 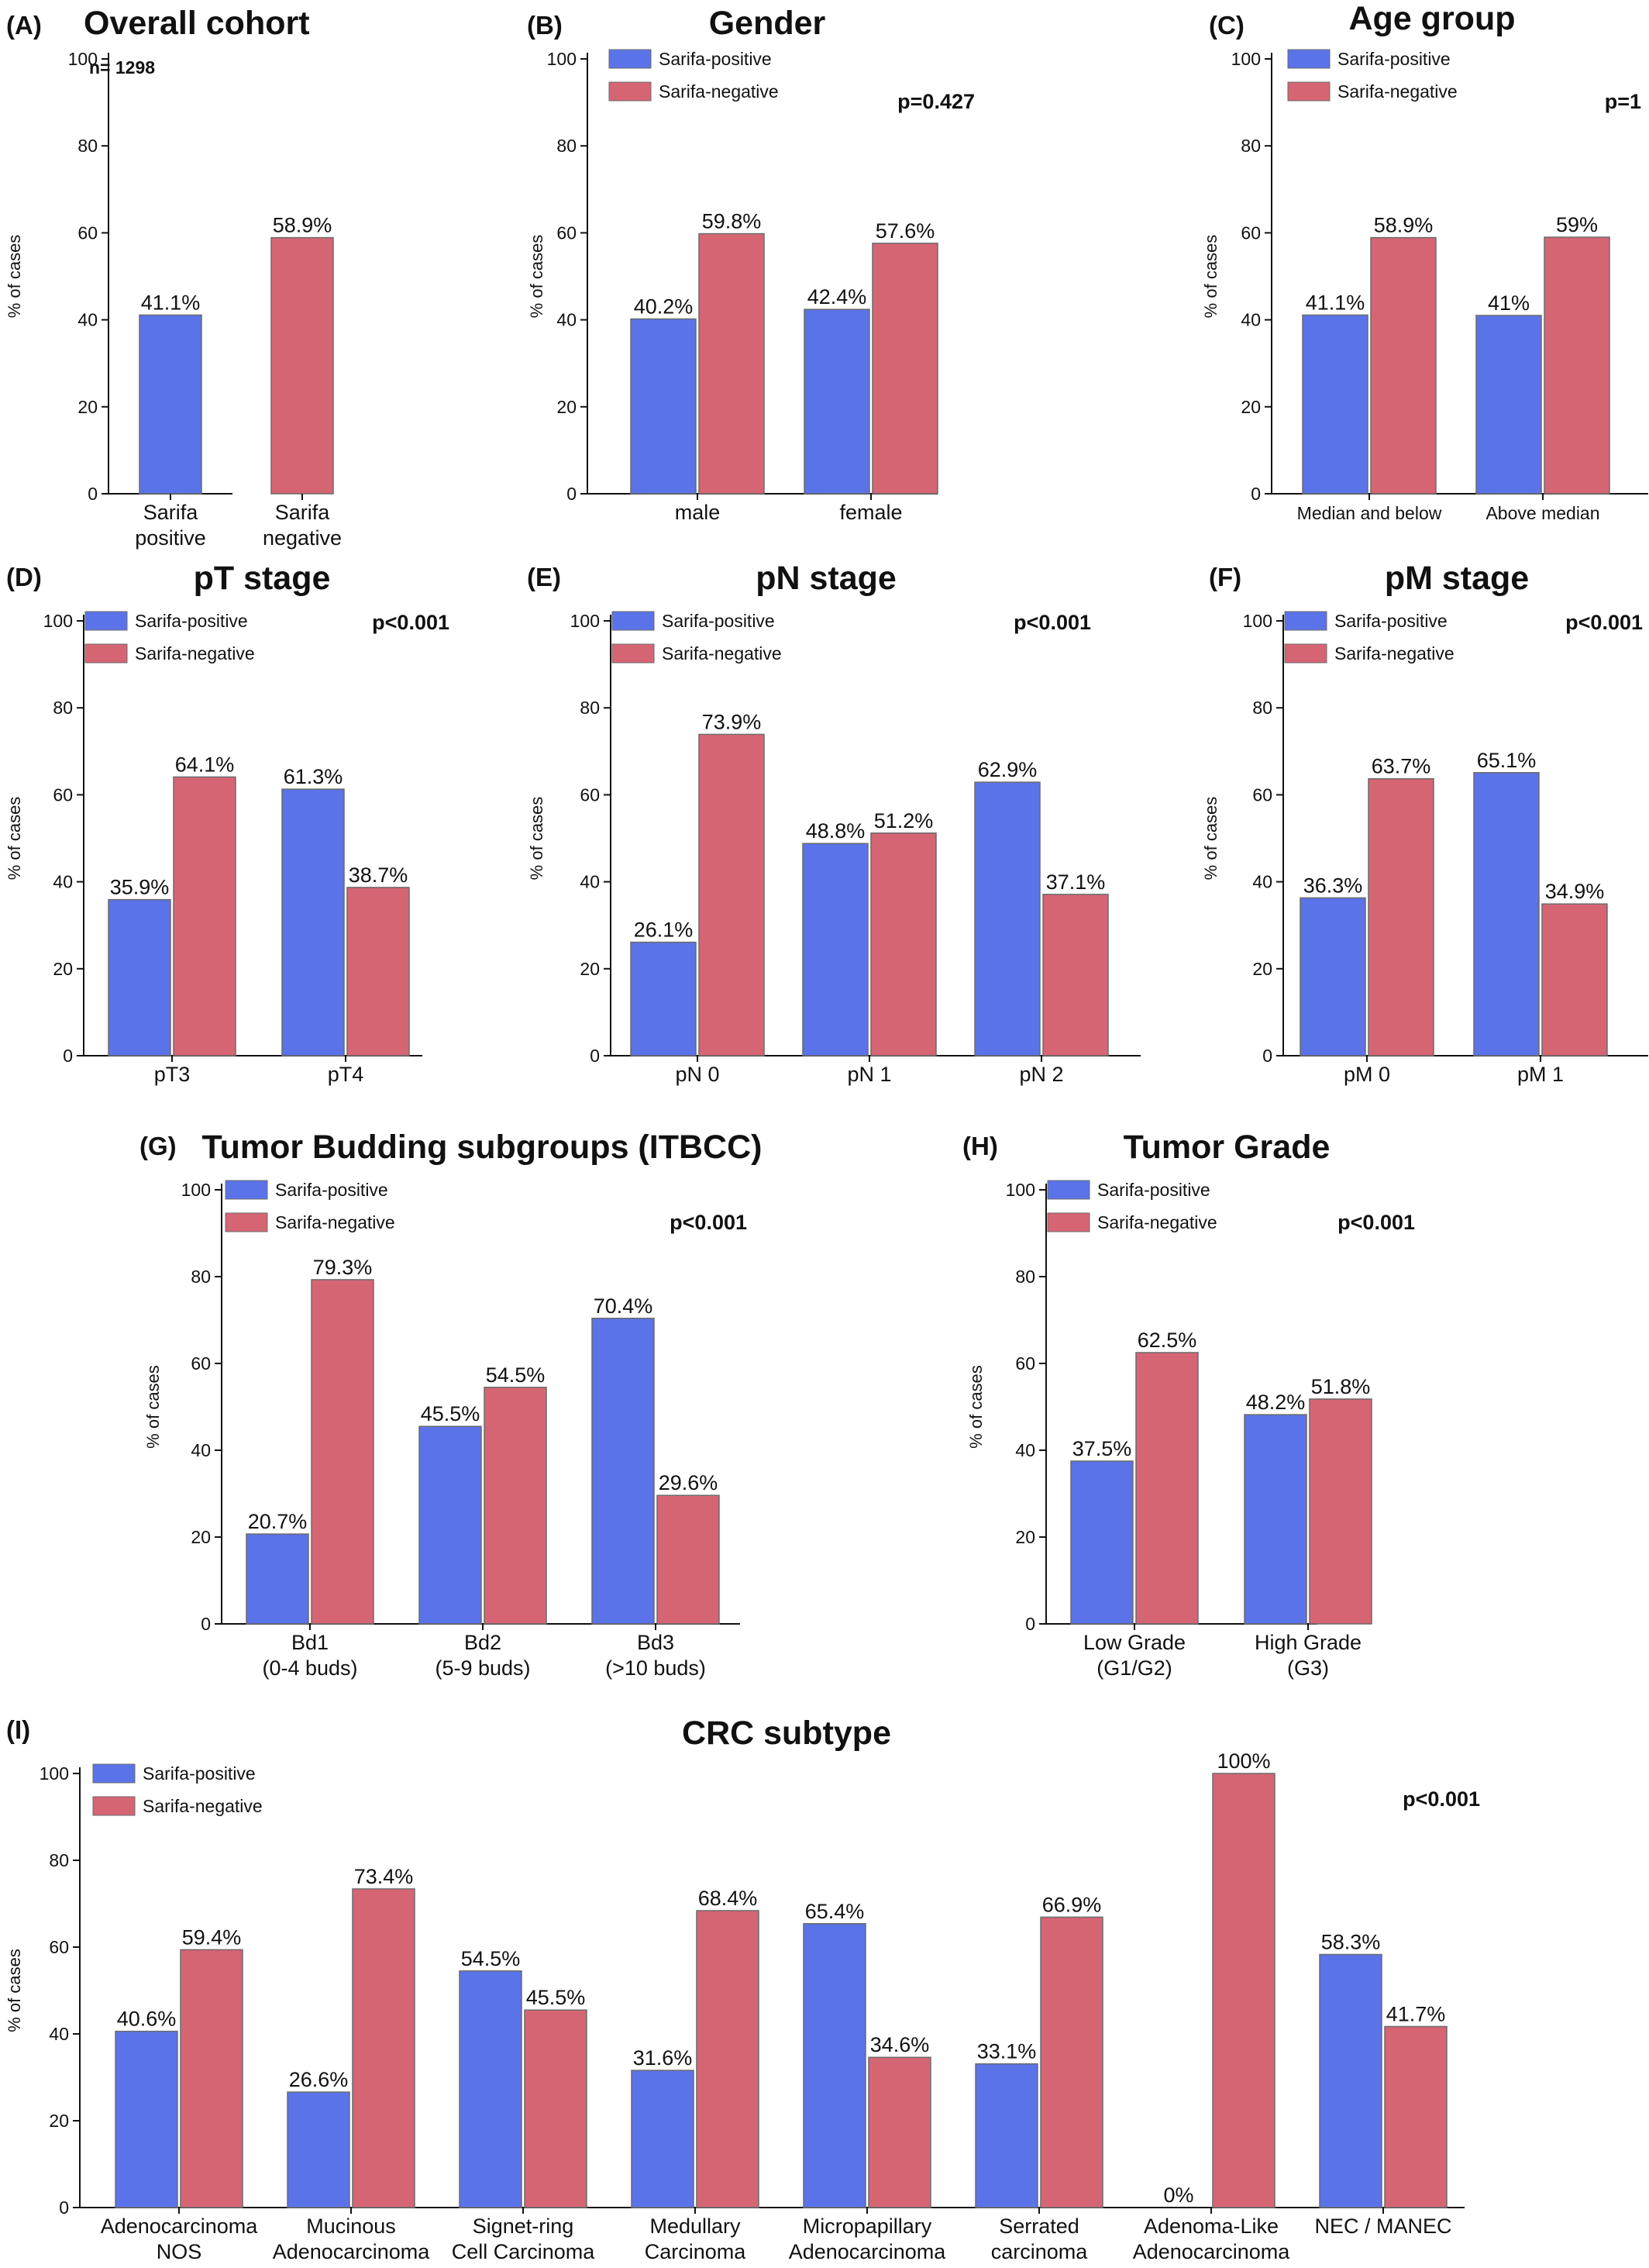 What do you see at coordinates (836, 831) in the screenshot?
I see `value-label: 48.8%` at bounding box center [836, 831].